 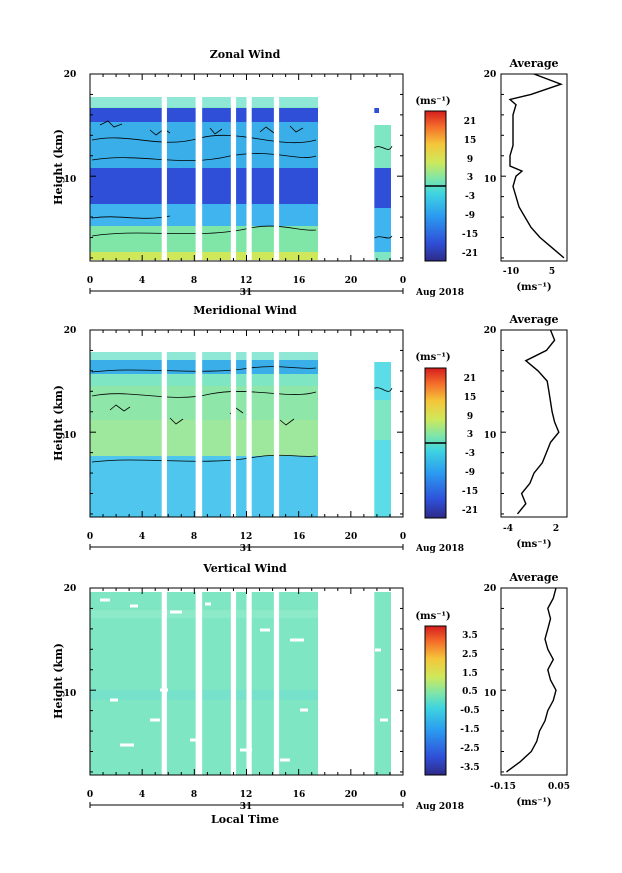 What do you see at coordinates (511, 272) in the screenshot?
I see `profile-x-tick: -10` at bounding box center [511, 272].